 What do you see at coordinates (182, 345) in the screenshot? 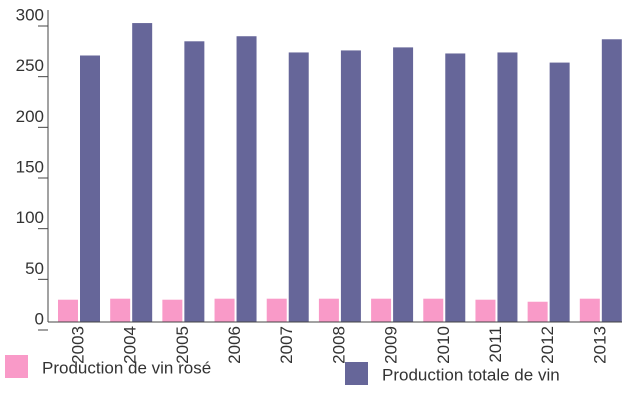
I see `x-tick-label: 2005` at bounding box center [182, 345].